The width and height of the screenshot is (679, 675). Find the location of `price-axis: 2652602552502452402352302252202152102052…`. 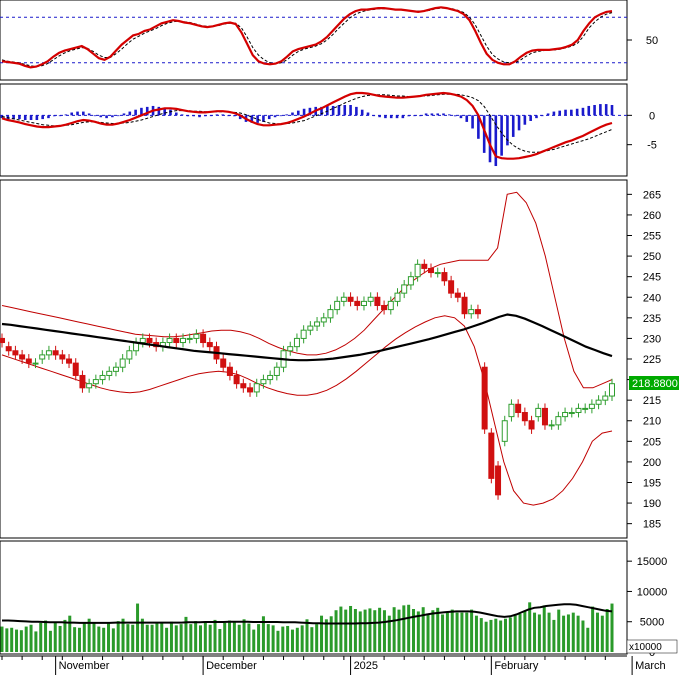

price-axis: 2652602552502452402352302252202152102052… is located at coordinates (644, 360).